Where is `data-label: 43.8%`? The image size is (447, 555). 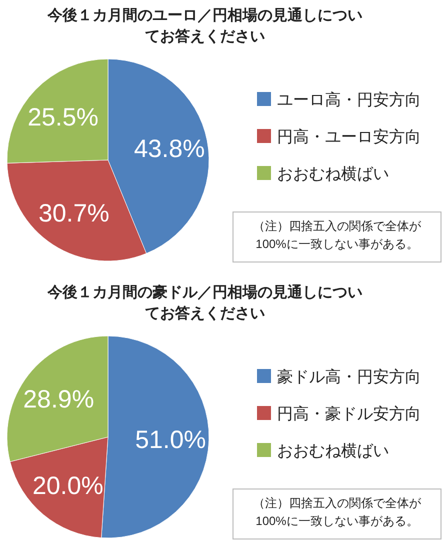
data-label: 43.8% is located at coordinates (169, 148).